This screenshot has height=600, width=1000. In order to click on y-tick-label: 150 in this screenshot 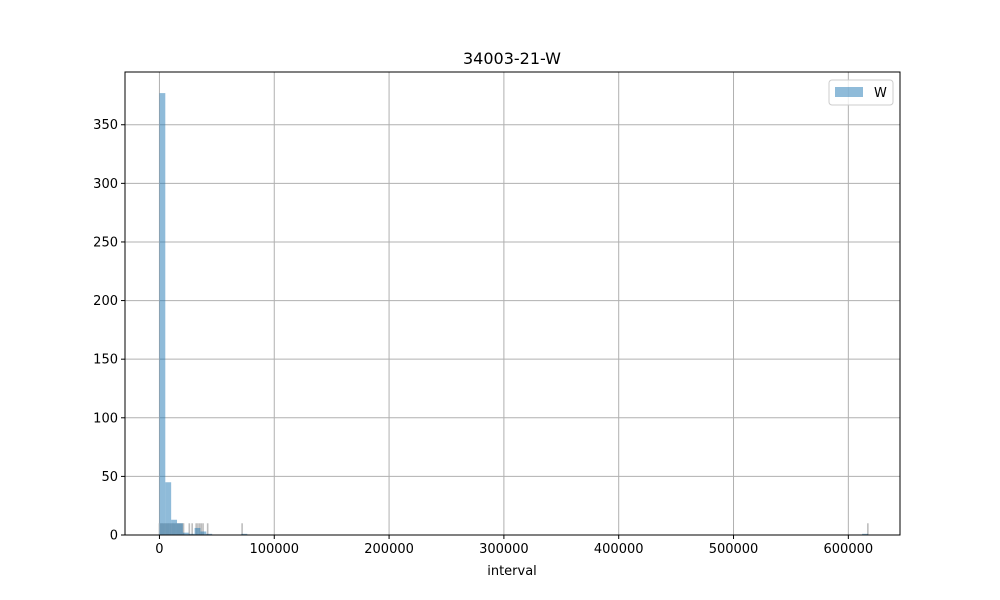, I will do `click(105, 360)`.